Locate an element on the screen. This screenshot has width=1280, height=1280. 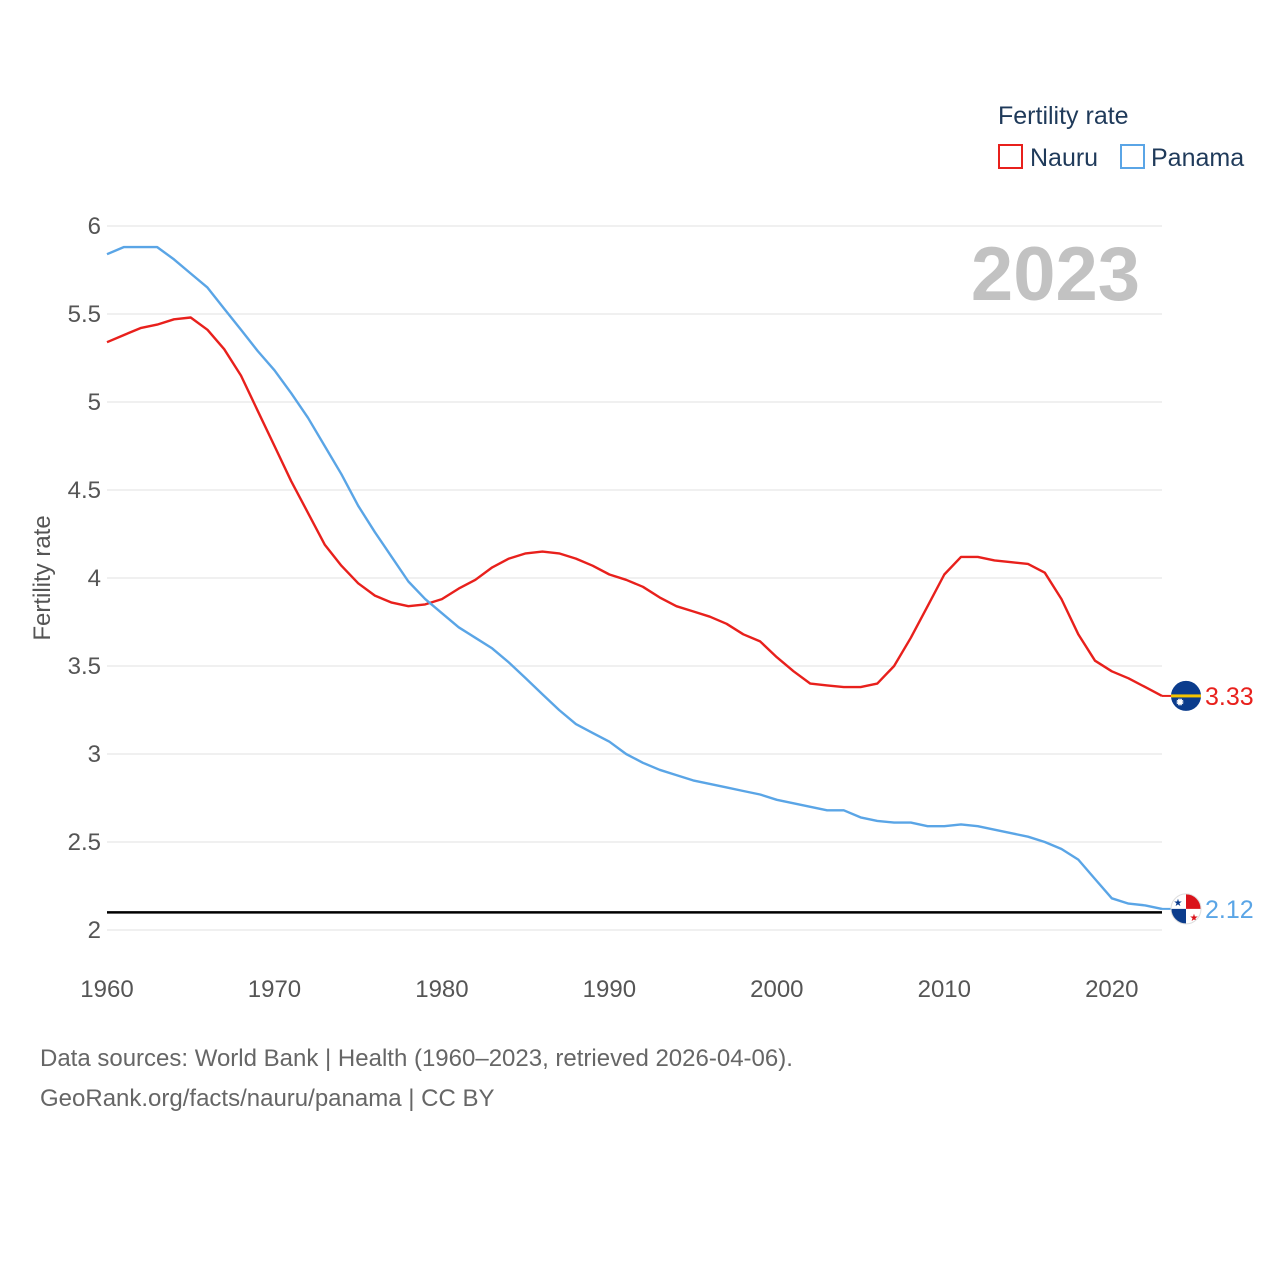
nauru-flag-icon: ✹ is located at coordinates (1186, 695).